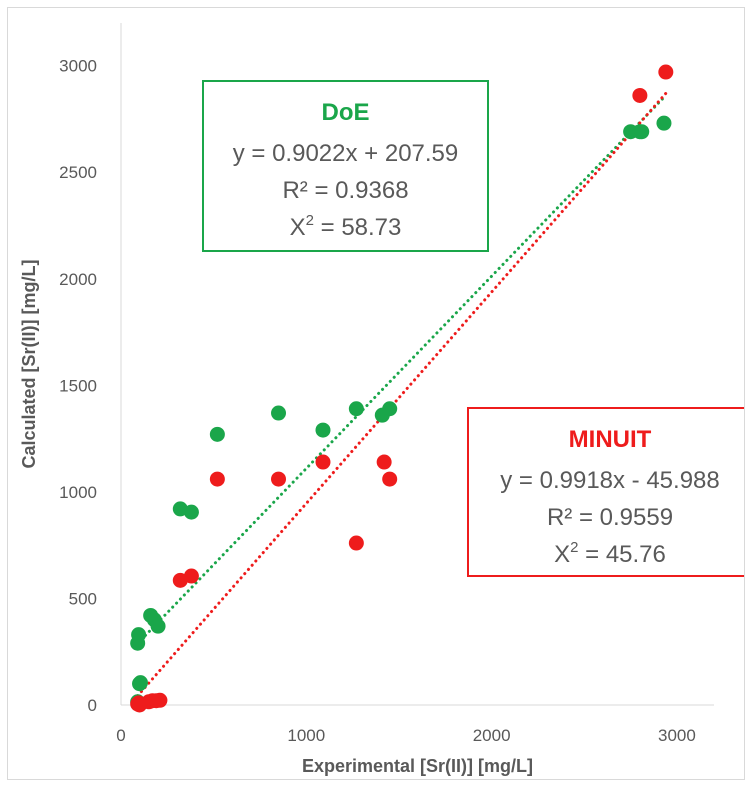 This screenshot has height=787, width=753. I want to click on annotation-x2-doe: X2 = 58.73, so click(346, 226).